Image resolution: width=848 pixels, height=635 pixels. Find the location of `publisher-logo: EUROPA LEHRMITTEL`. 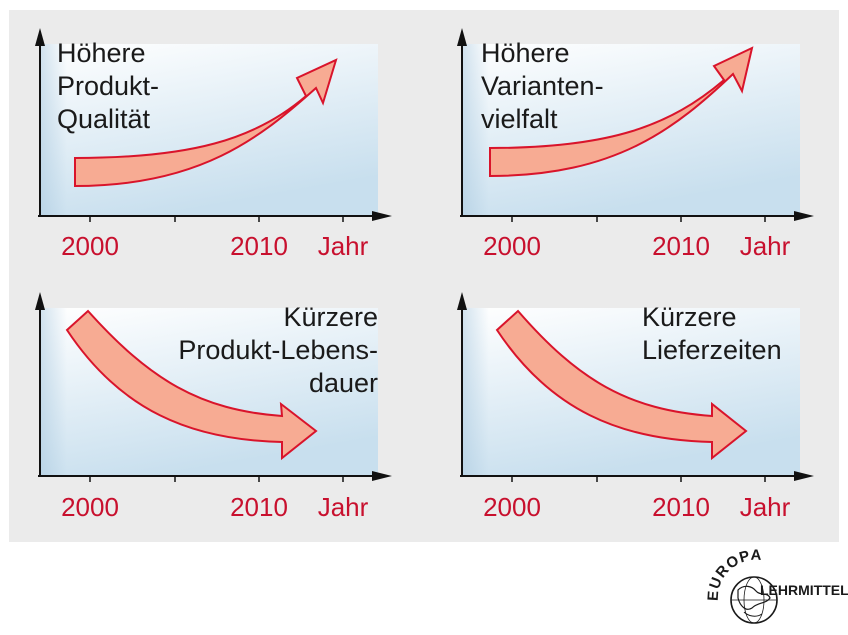

publisher-logo: EUROPA LEHRMITTEL is located at coordinates (776, 585).